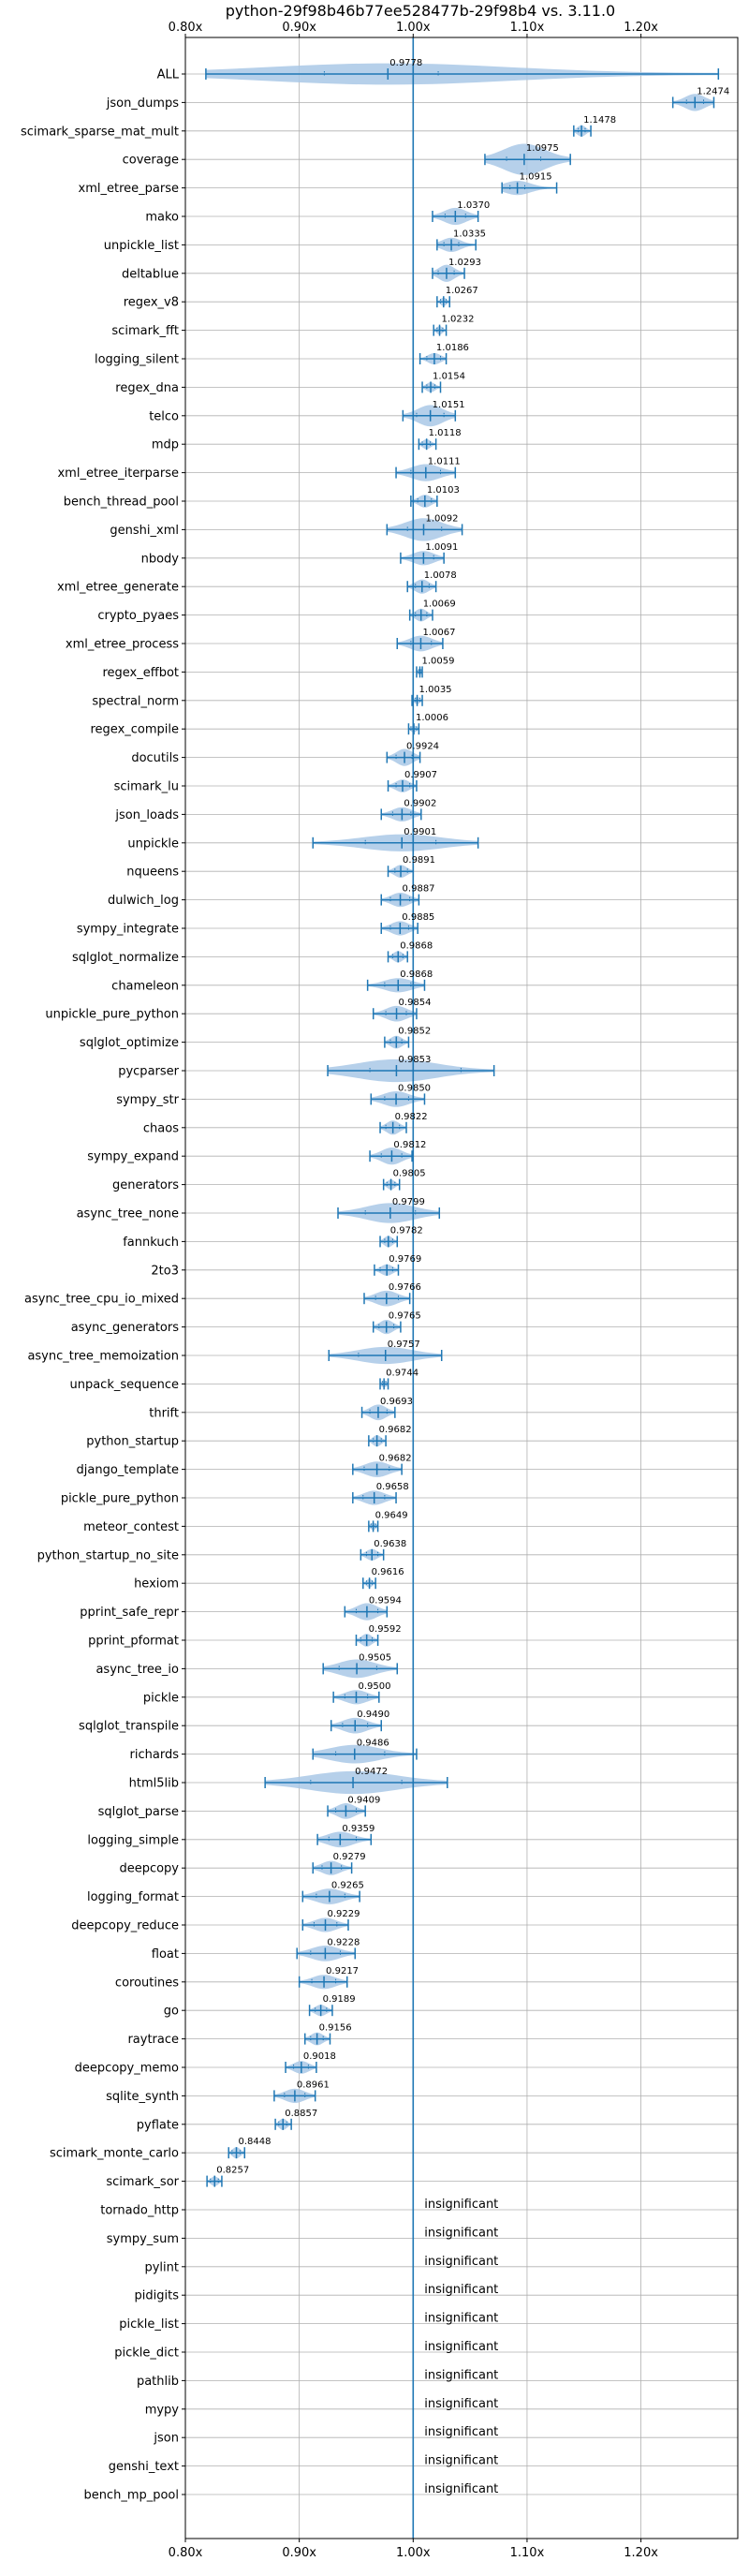 This screenshot has width=749, height=2576. I want to click on y-tick-label: pprint_pformat, so click(133, 1642).